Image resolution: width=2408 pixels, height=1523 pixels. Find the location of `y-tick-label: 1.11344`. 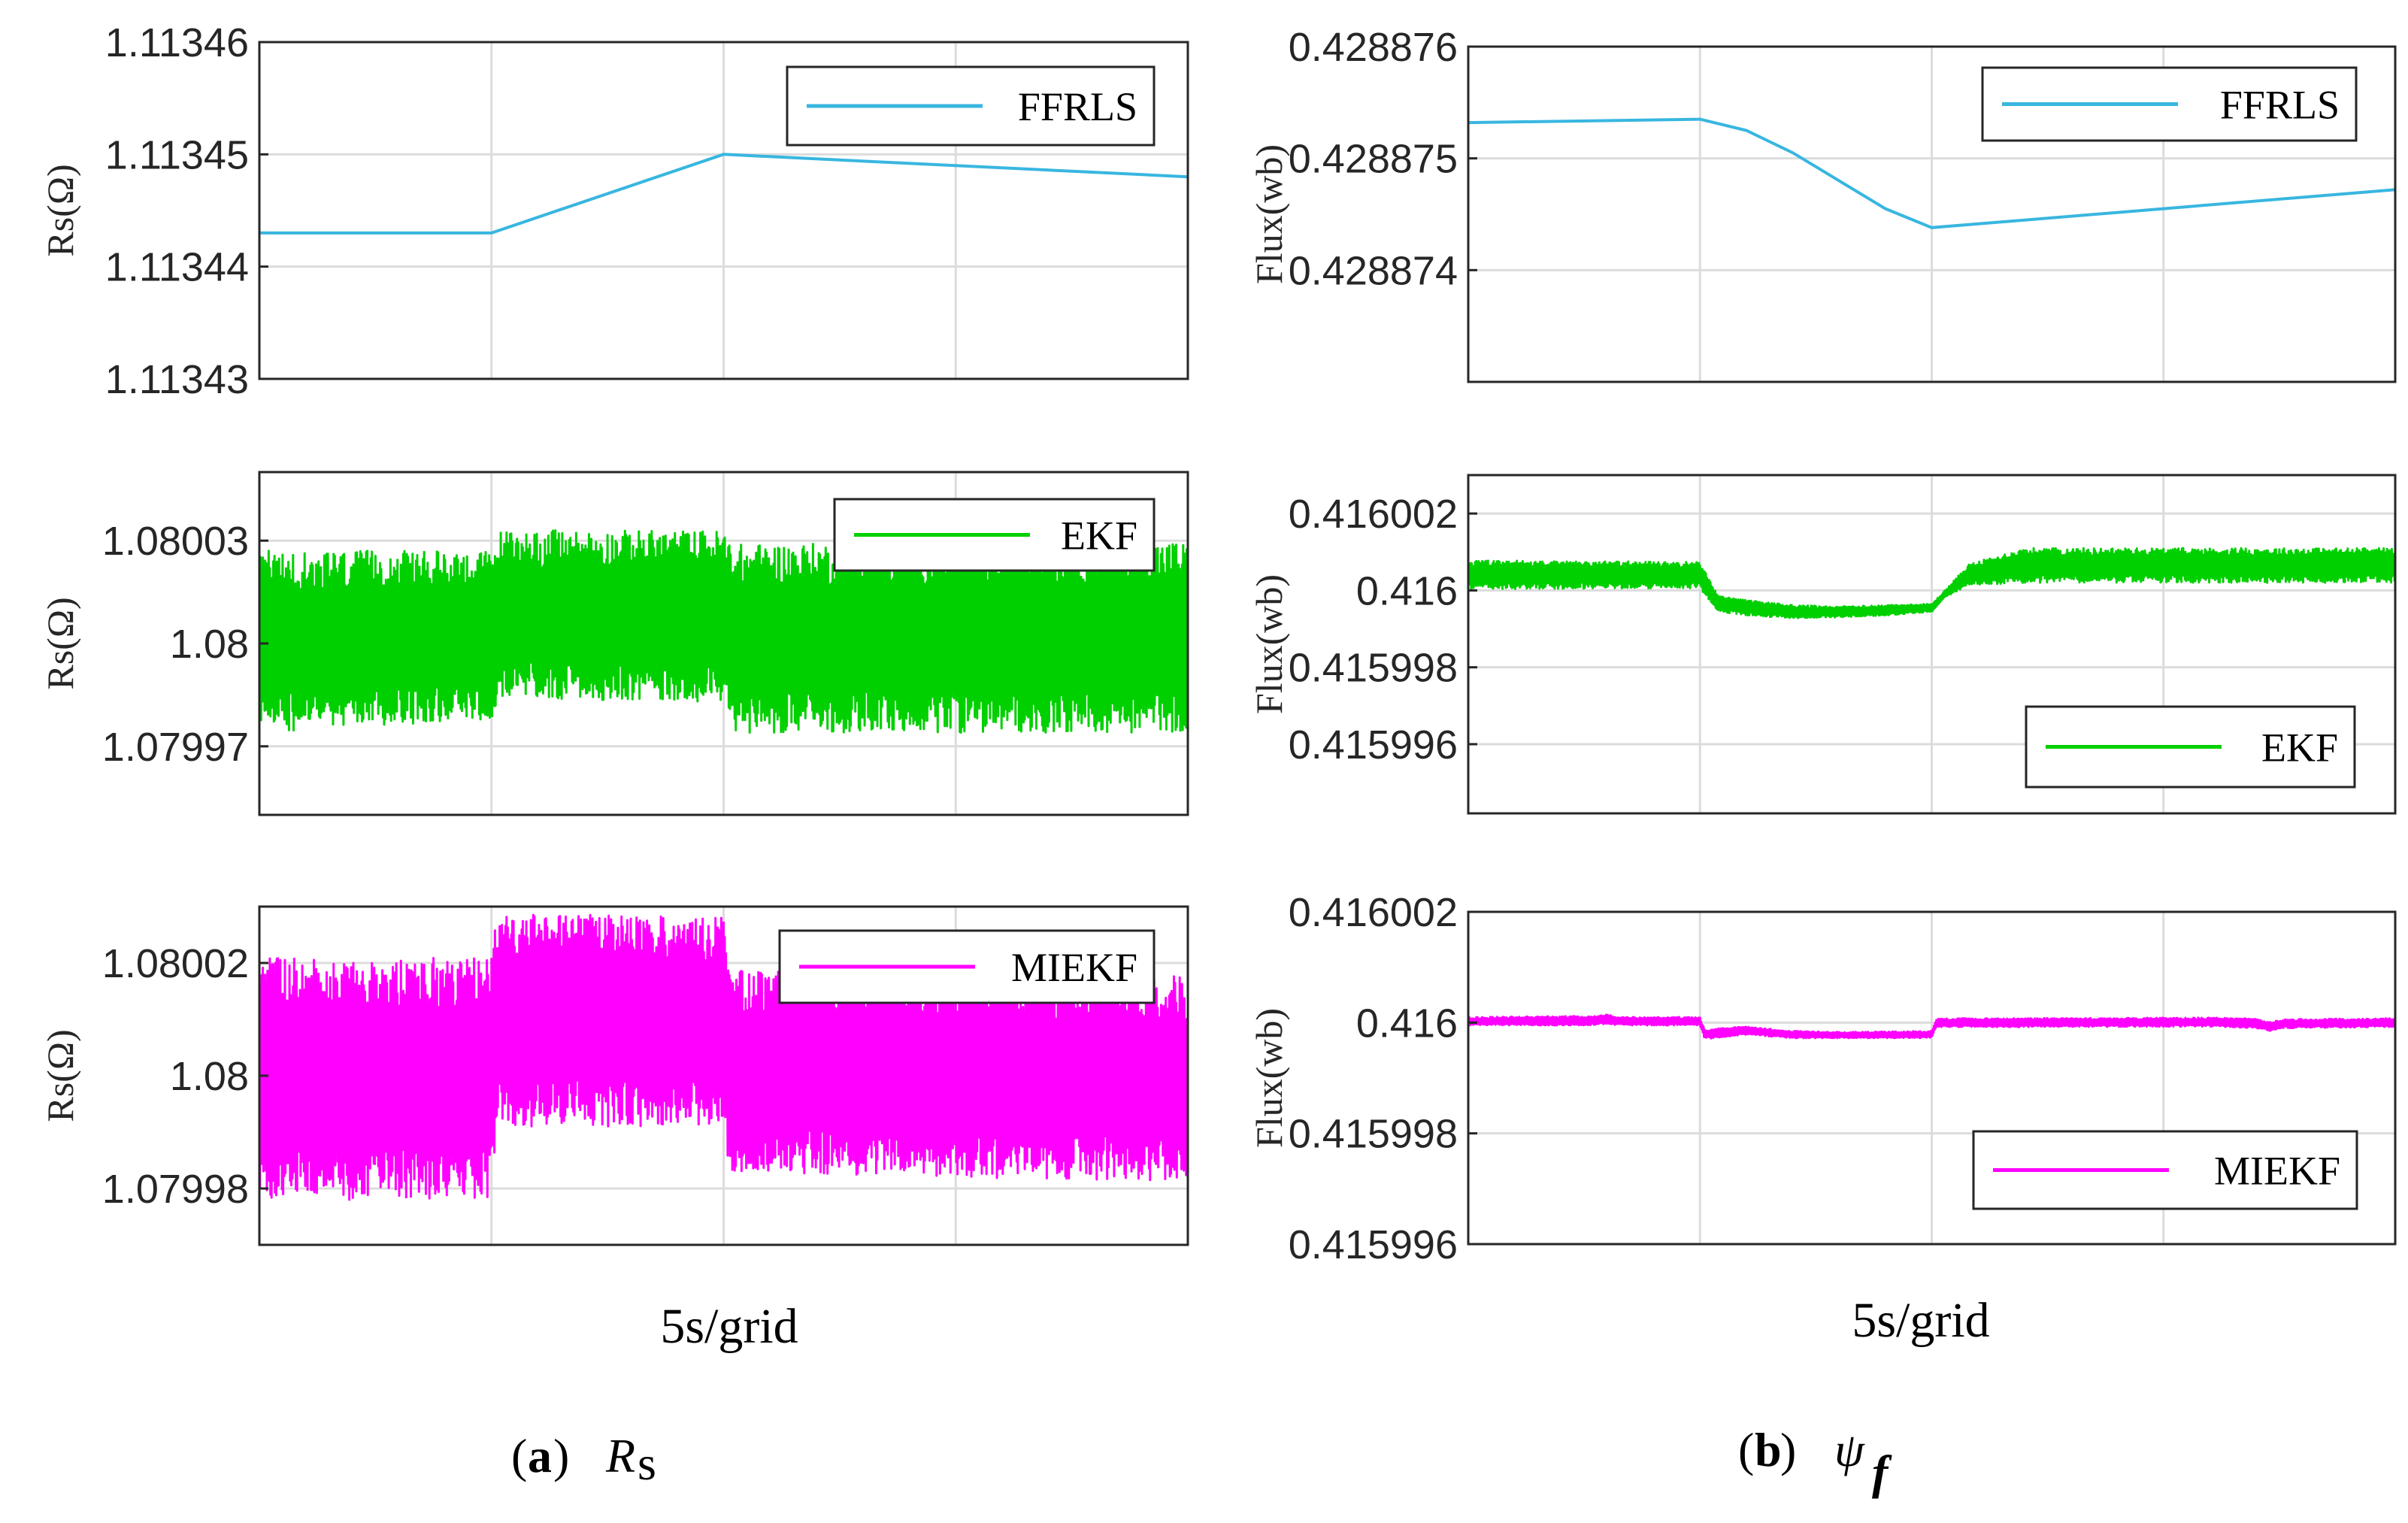

y-tick-label: 1.11344 is located at coordinates (177, 267).